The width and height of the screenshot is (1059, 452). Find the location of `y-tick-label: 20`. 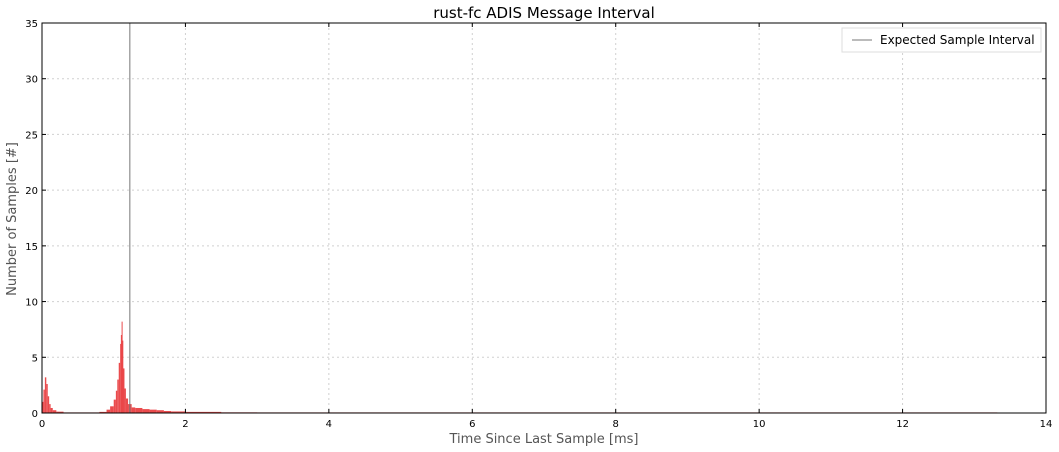

y-tick-label: 20 is located at coordinates (31, 191).